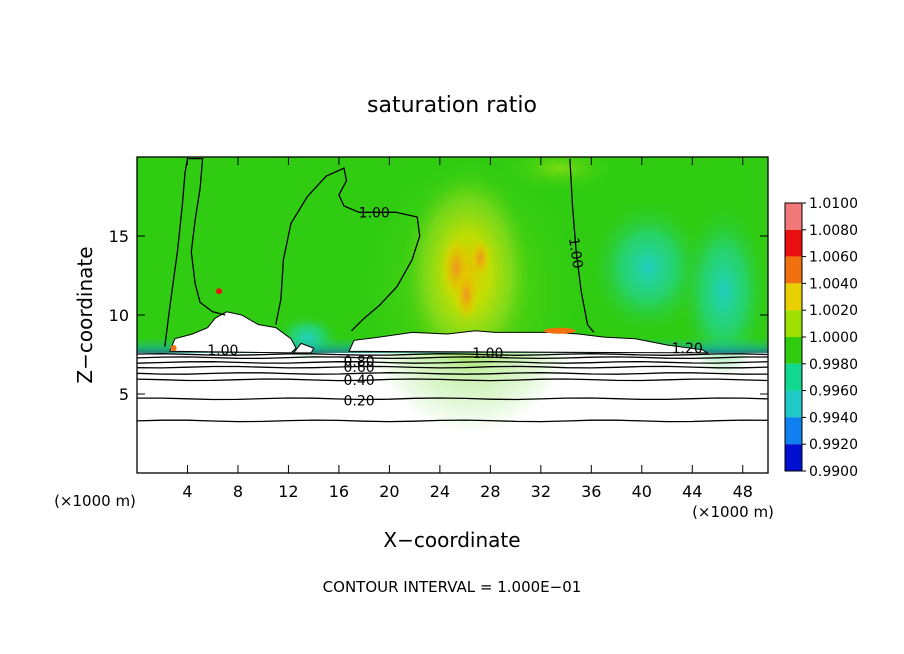 The width and height of the screenshot is (904, 654). I want to click on cloud-regions, so click(439, 321).